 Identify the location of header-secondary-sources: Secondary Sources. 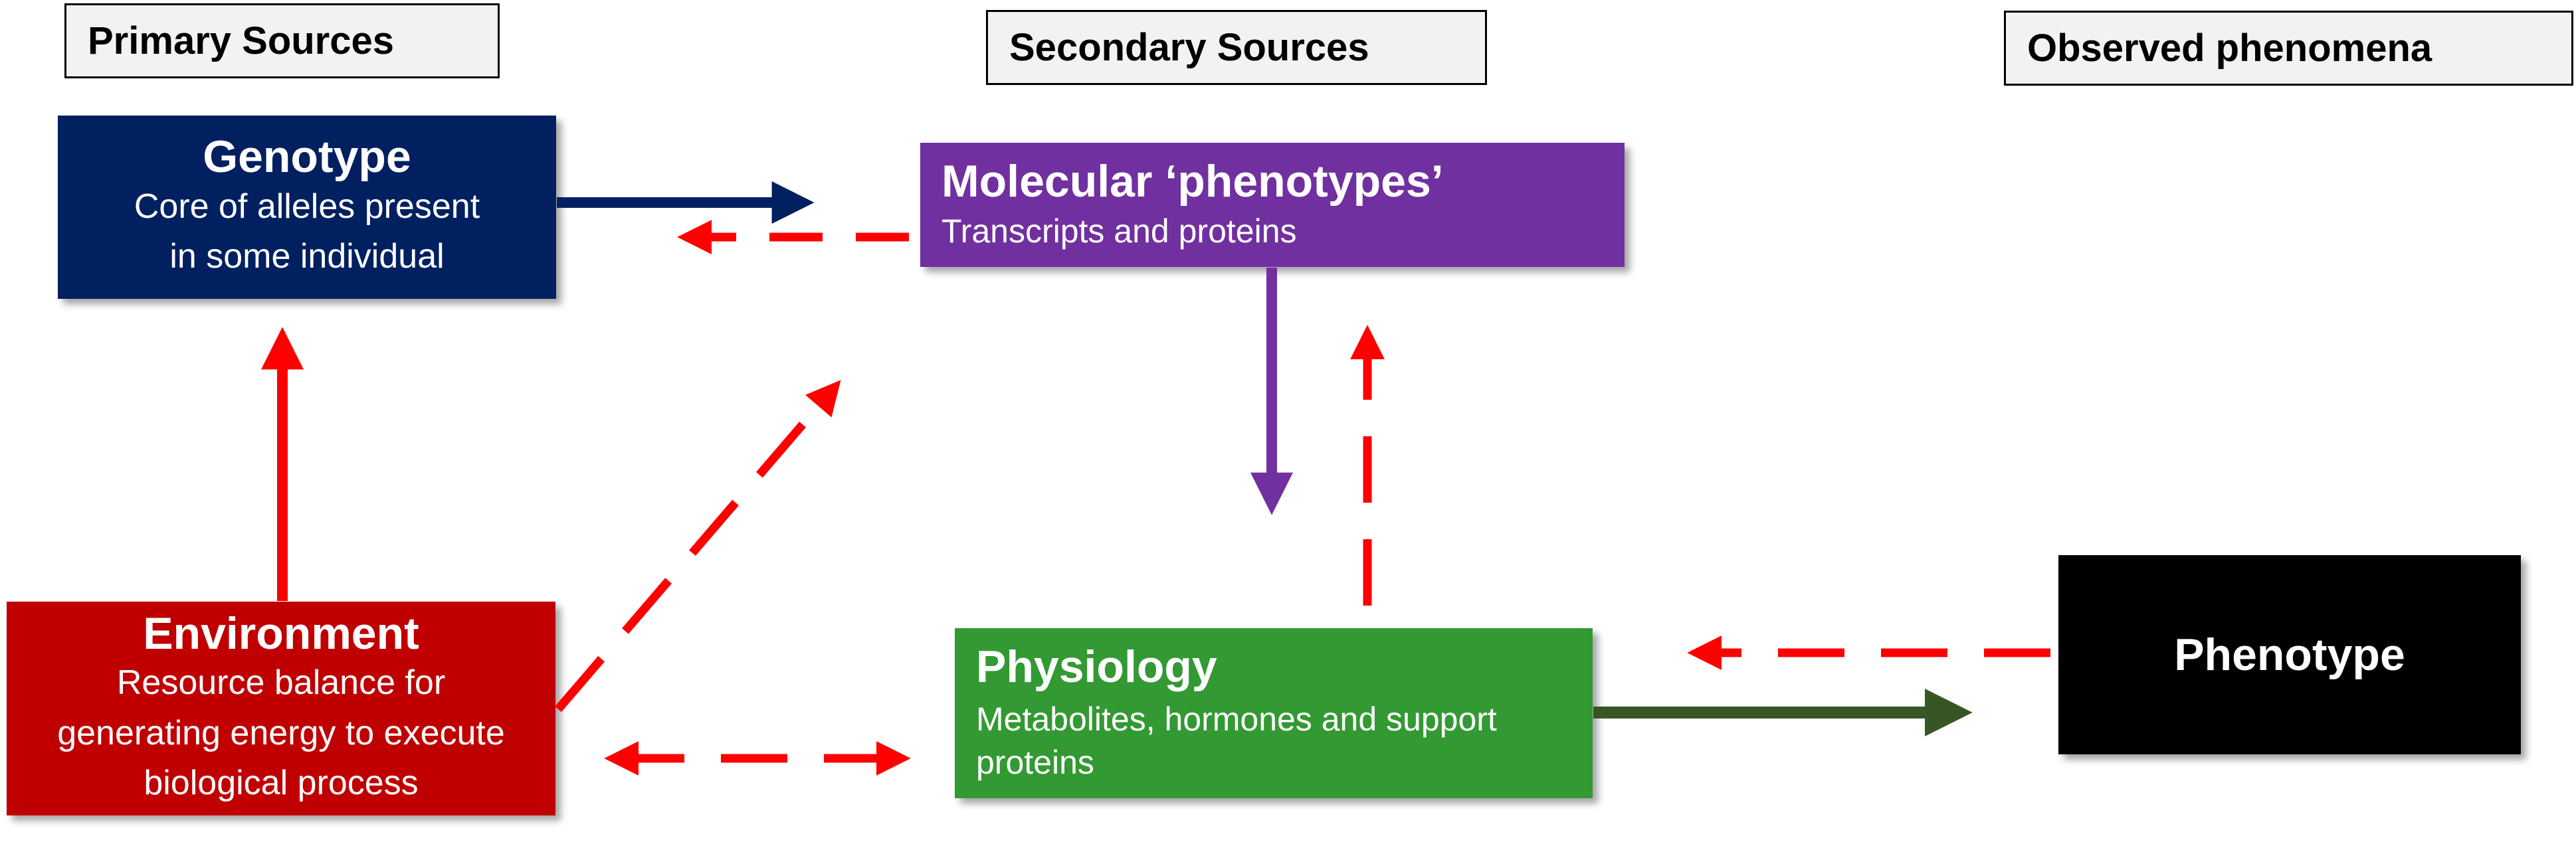
(1236, 48).